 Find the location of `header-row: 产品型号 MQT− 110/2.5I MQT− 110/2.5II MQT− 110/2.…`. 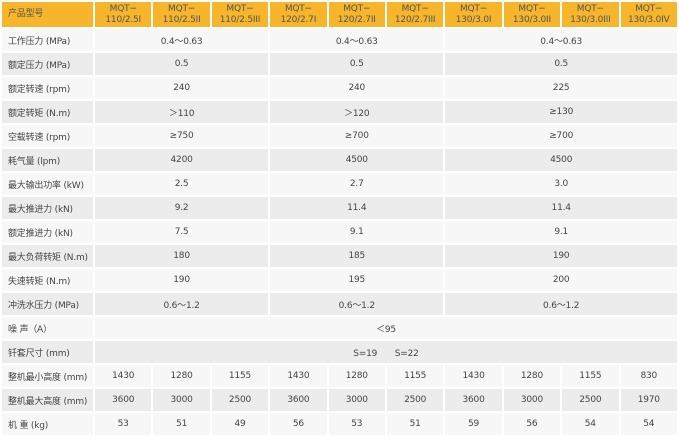

header-row: 产品型号 MQT− 110/2.5I MQT− 110/2.5II MQT− 110/2.… is located at coordinates (339, 14).